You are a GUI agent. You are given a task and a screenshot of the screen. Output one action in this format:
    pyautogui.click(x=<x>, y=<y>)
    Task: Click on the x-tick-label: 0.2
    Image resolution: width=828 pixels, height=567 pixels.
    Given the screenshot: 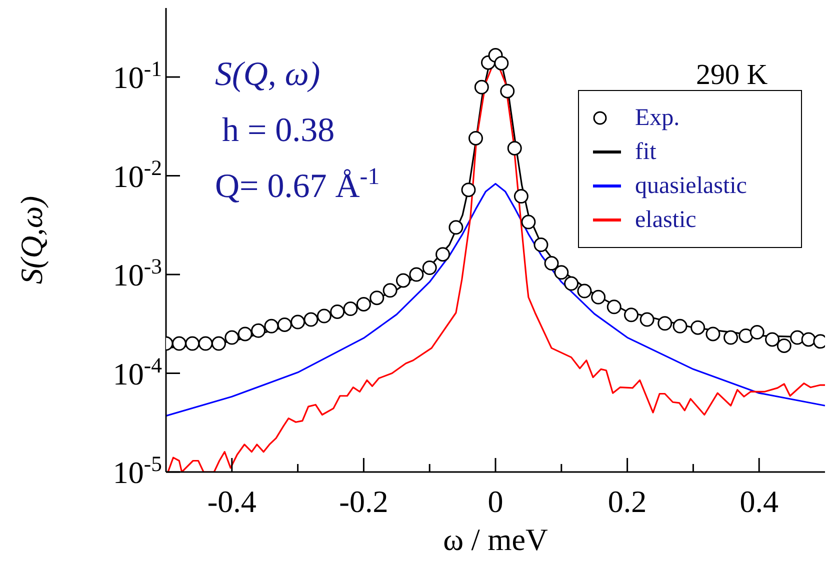 What is the action you would take?
    pyautogui.click(x=627, y=501)
    